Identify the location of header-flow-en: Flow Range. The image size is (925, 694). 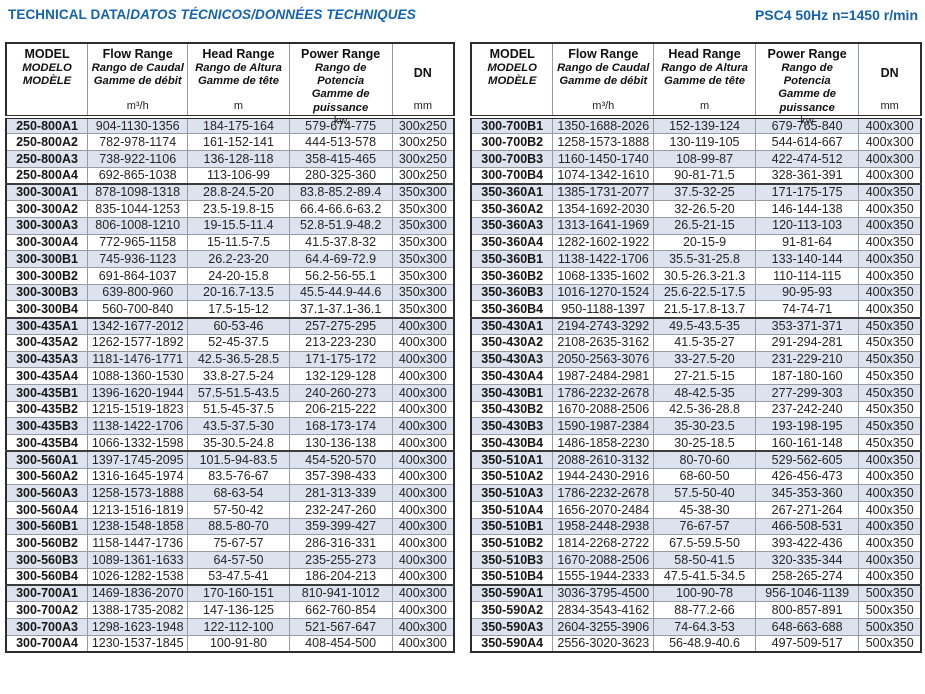
(603, 54).